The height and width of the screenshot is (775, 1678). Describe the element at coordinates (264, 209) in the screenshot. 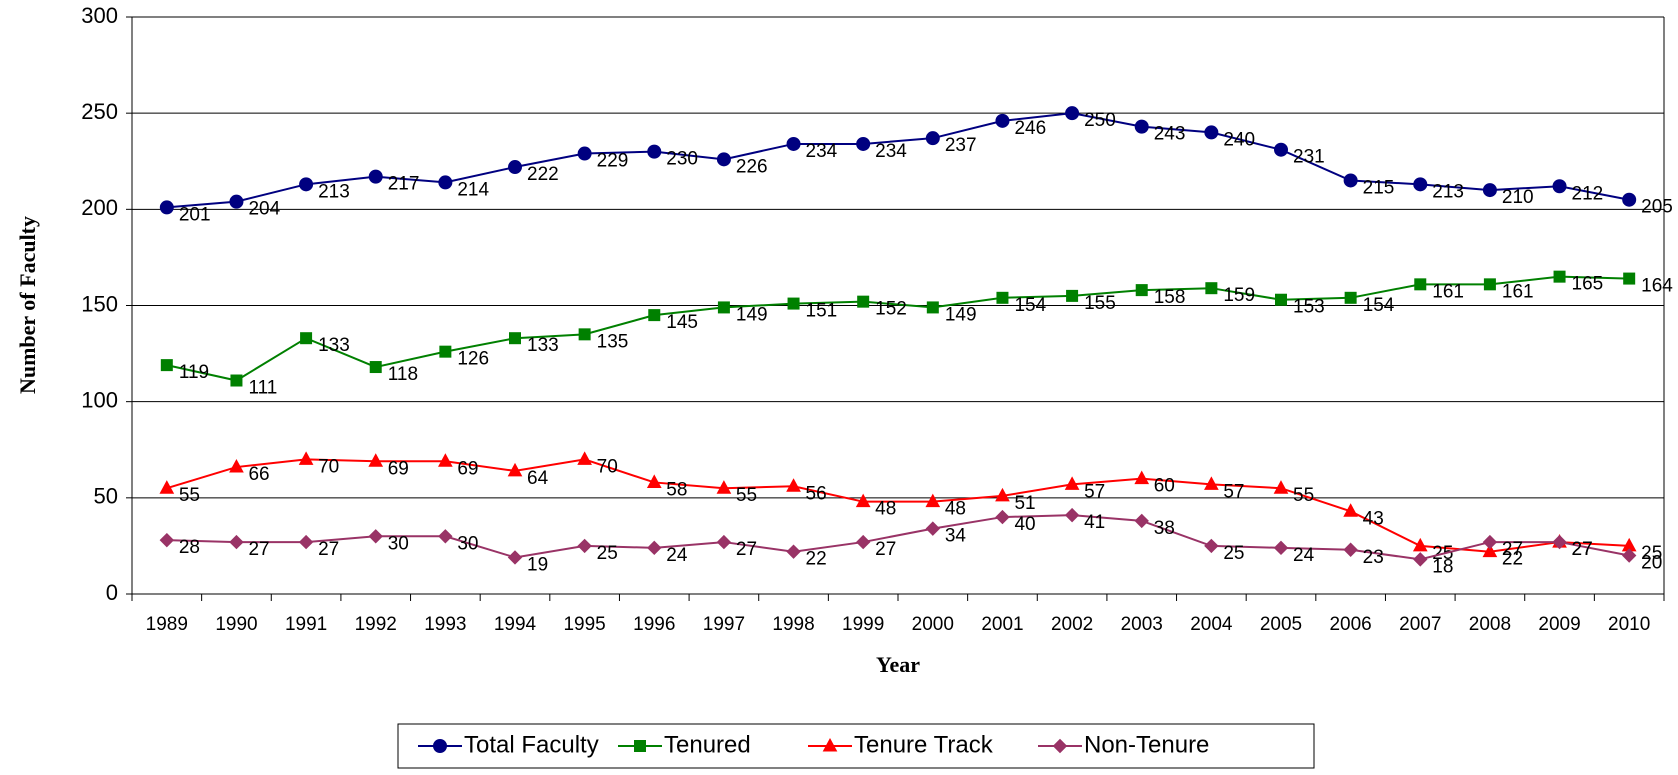

I see `data-label: 204` at that location.